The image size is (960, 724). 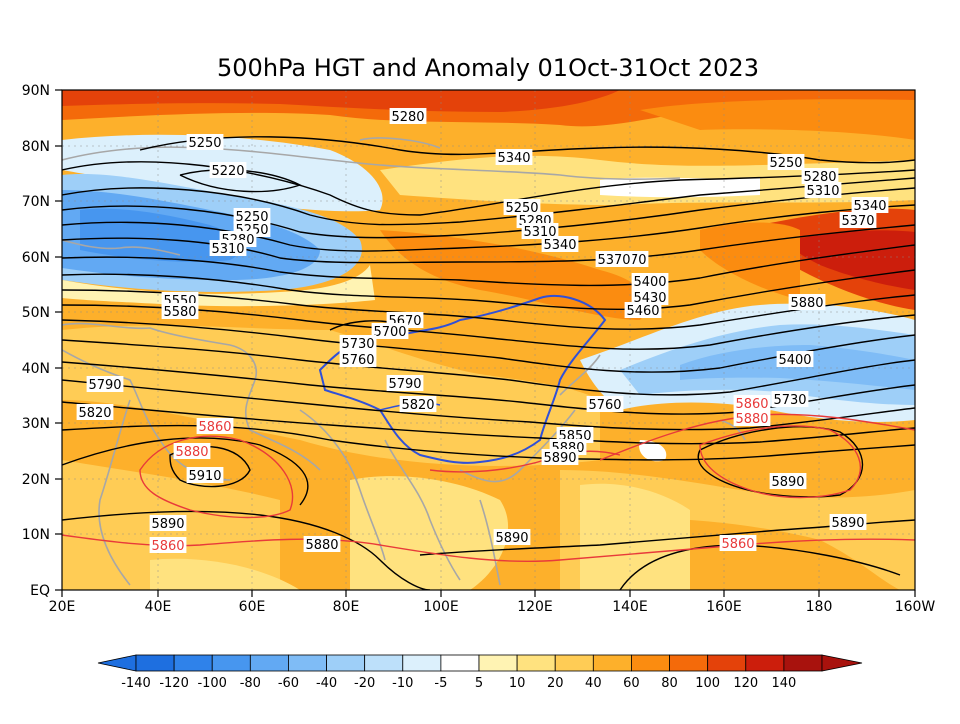 What do you see at coordinates (819, 177) in the screenshot?
I see `contour-label: 5280` at bounding box center [819, 177].